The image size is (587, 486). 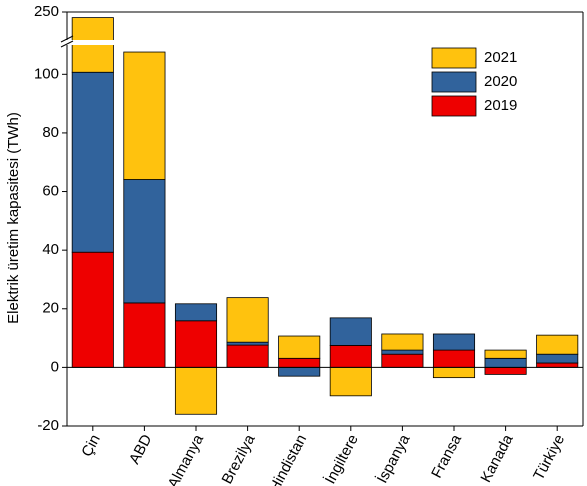 I want to click on x-tick-label: Brezilya, so click(x=239, y=458).